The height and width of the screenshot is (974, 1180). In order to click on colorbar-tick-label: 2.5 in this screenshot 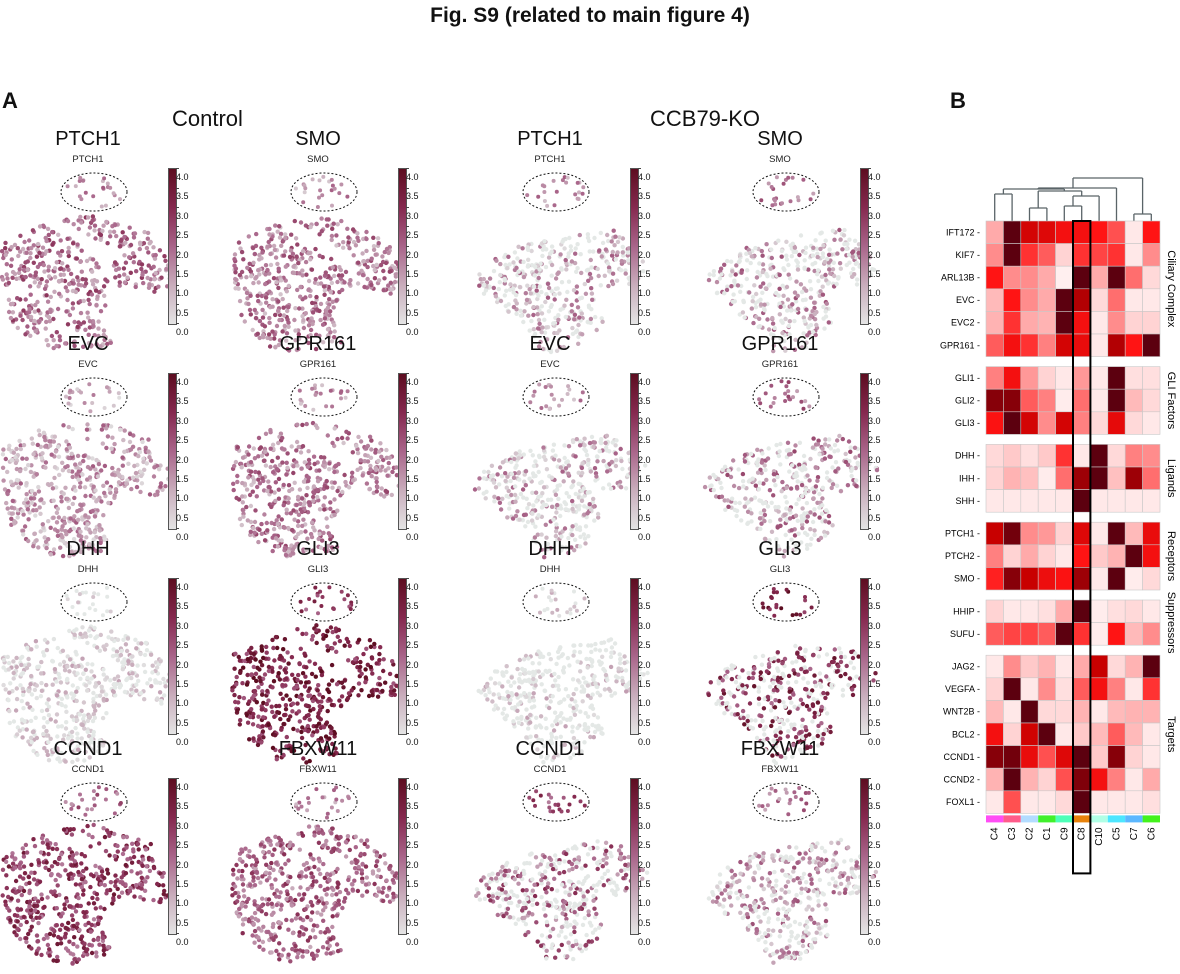, I will do `click(412, 641)`.